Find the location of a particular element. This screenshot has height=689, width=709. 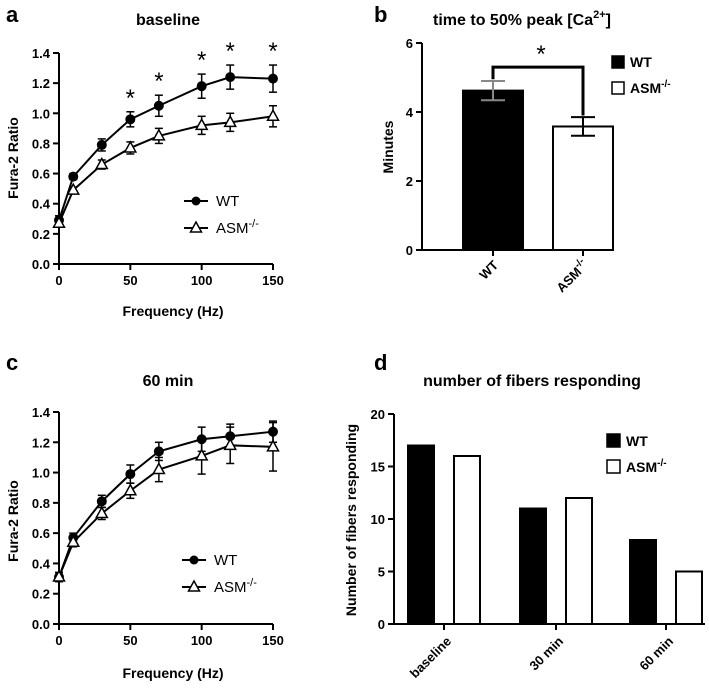

panel-d-ylabel: Number of fibers responding is located at coordinates (351, 520).